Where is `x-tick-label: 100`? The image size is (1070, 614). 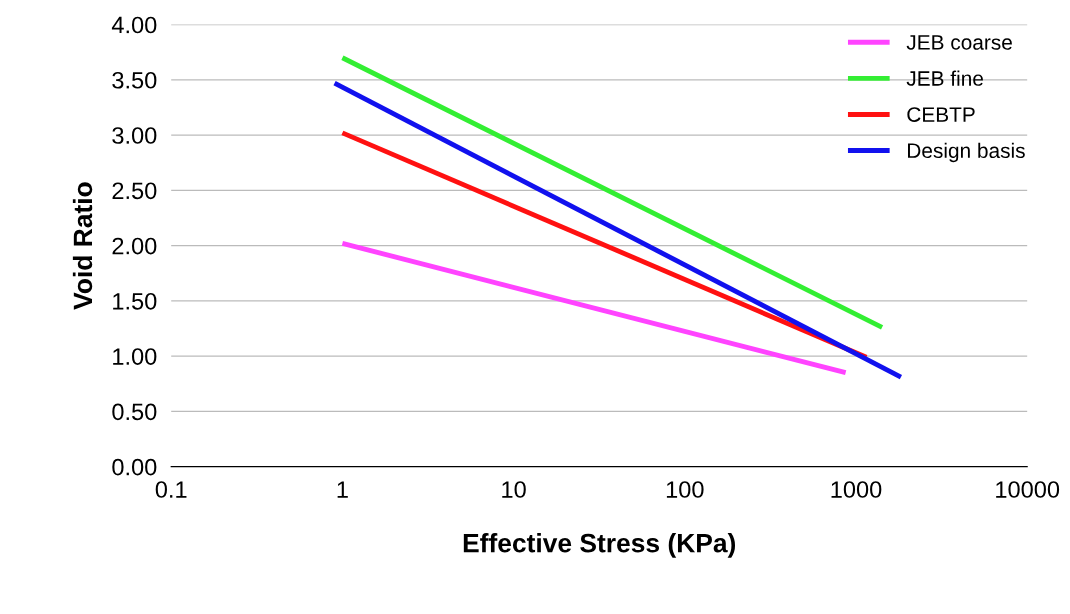
x-tick-label: 100 is located at coordinates (685, 489).